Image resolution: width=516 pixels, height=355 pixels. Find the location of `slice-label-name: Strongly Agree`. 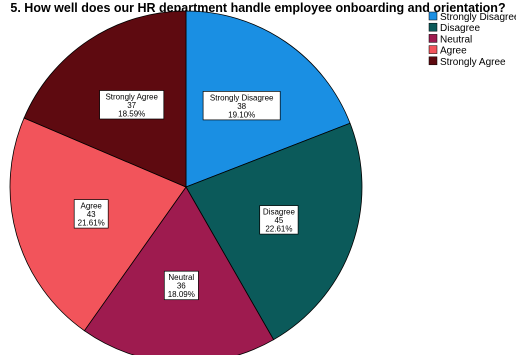

slice-label-name: Strongly Agree is located at coordinates (131, 97).